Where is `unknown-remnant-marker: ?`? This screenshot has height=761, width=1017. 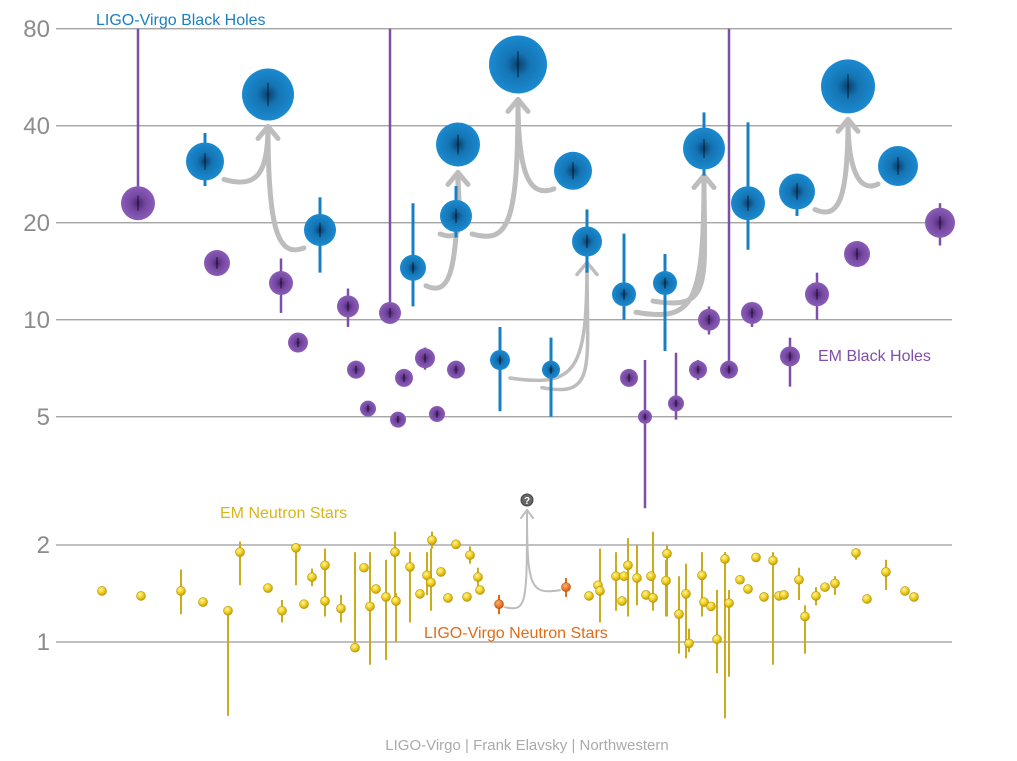 unknown-remnant-marker: ? is located at coordinates (527, 500).